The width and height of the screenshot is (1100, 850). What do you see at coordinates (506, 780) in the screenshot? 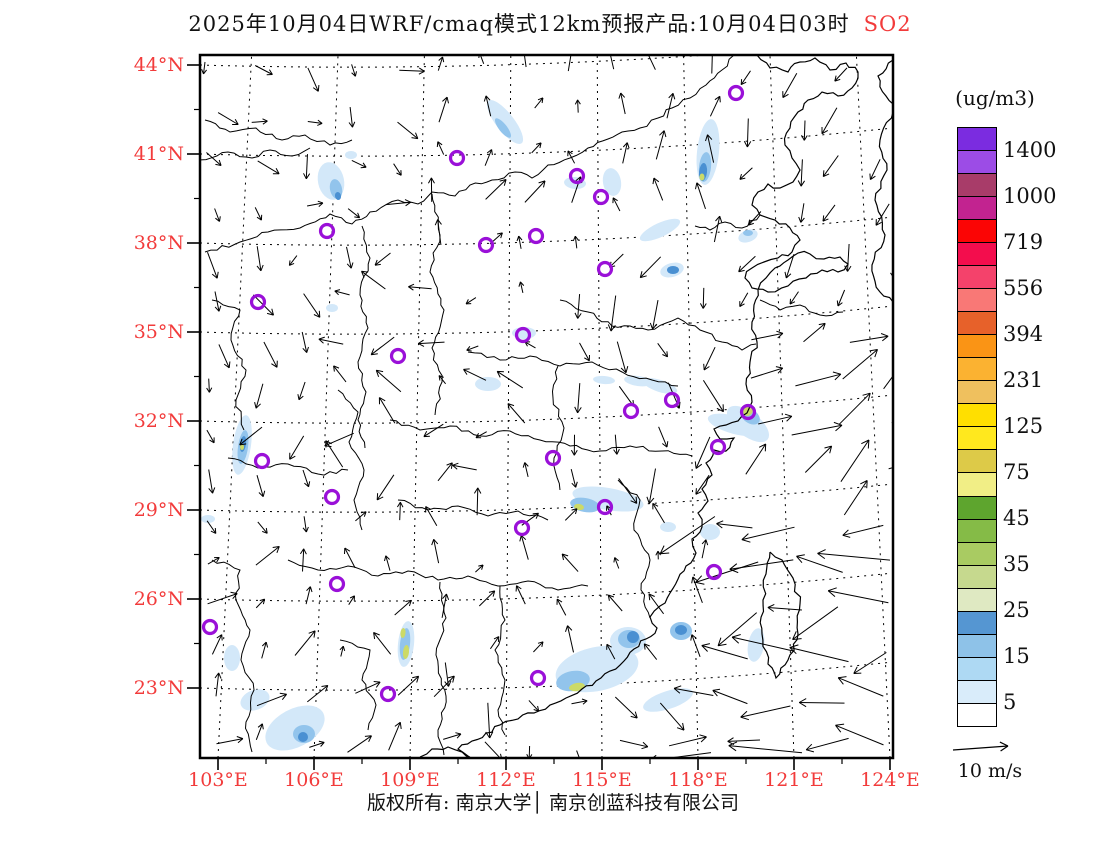
I see `lon-axis-label: 112°E` at bounding box center [506, 780].